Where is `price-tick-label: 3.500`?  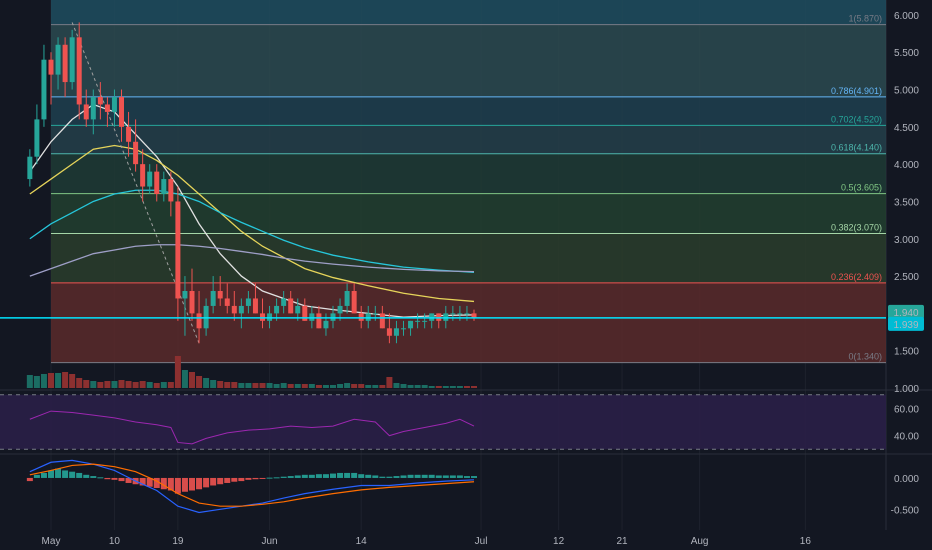 price-tick-label: 3.500 is located at coordinates (906, 202).